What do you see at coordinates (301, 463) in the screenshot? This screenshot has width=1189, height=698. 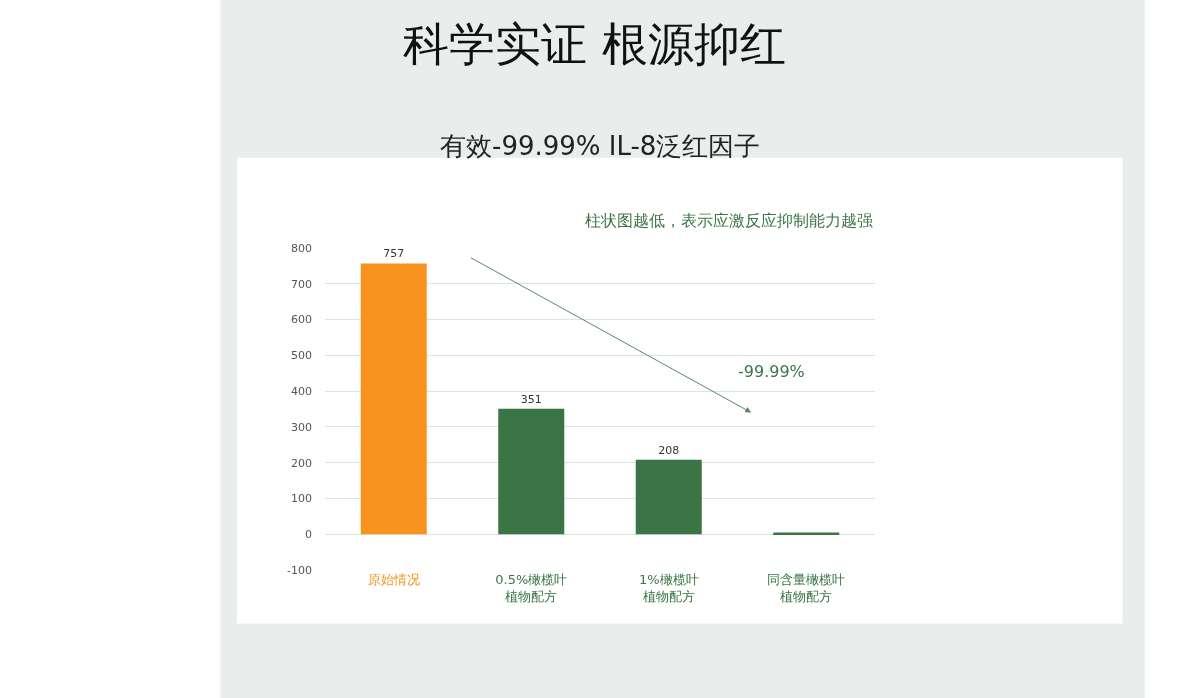 I see `y-tick-label: 200` at bounding box center [301, 463].